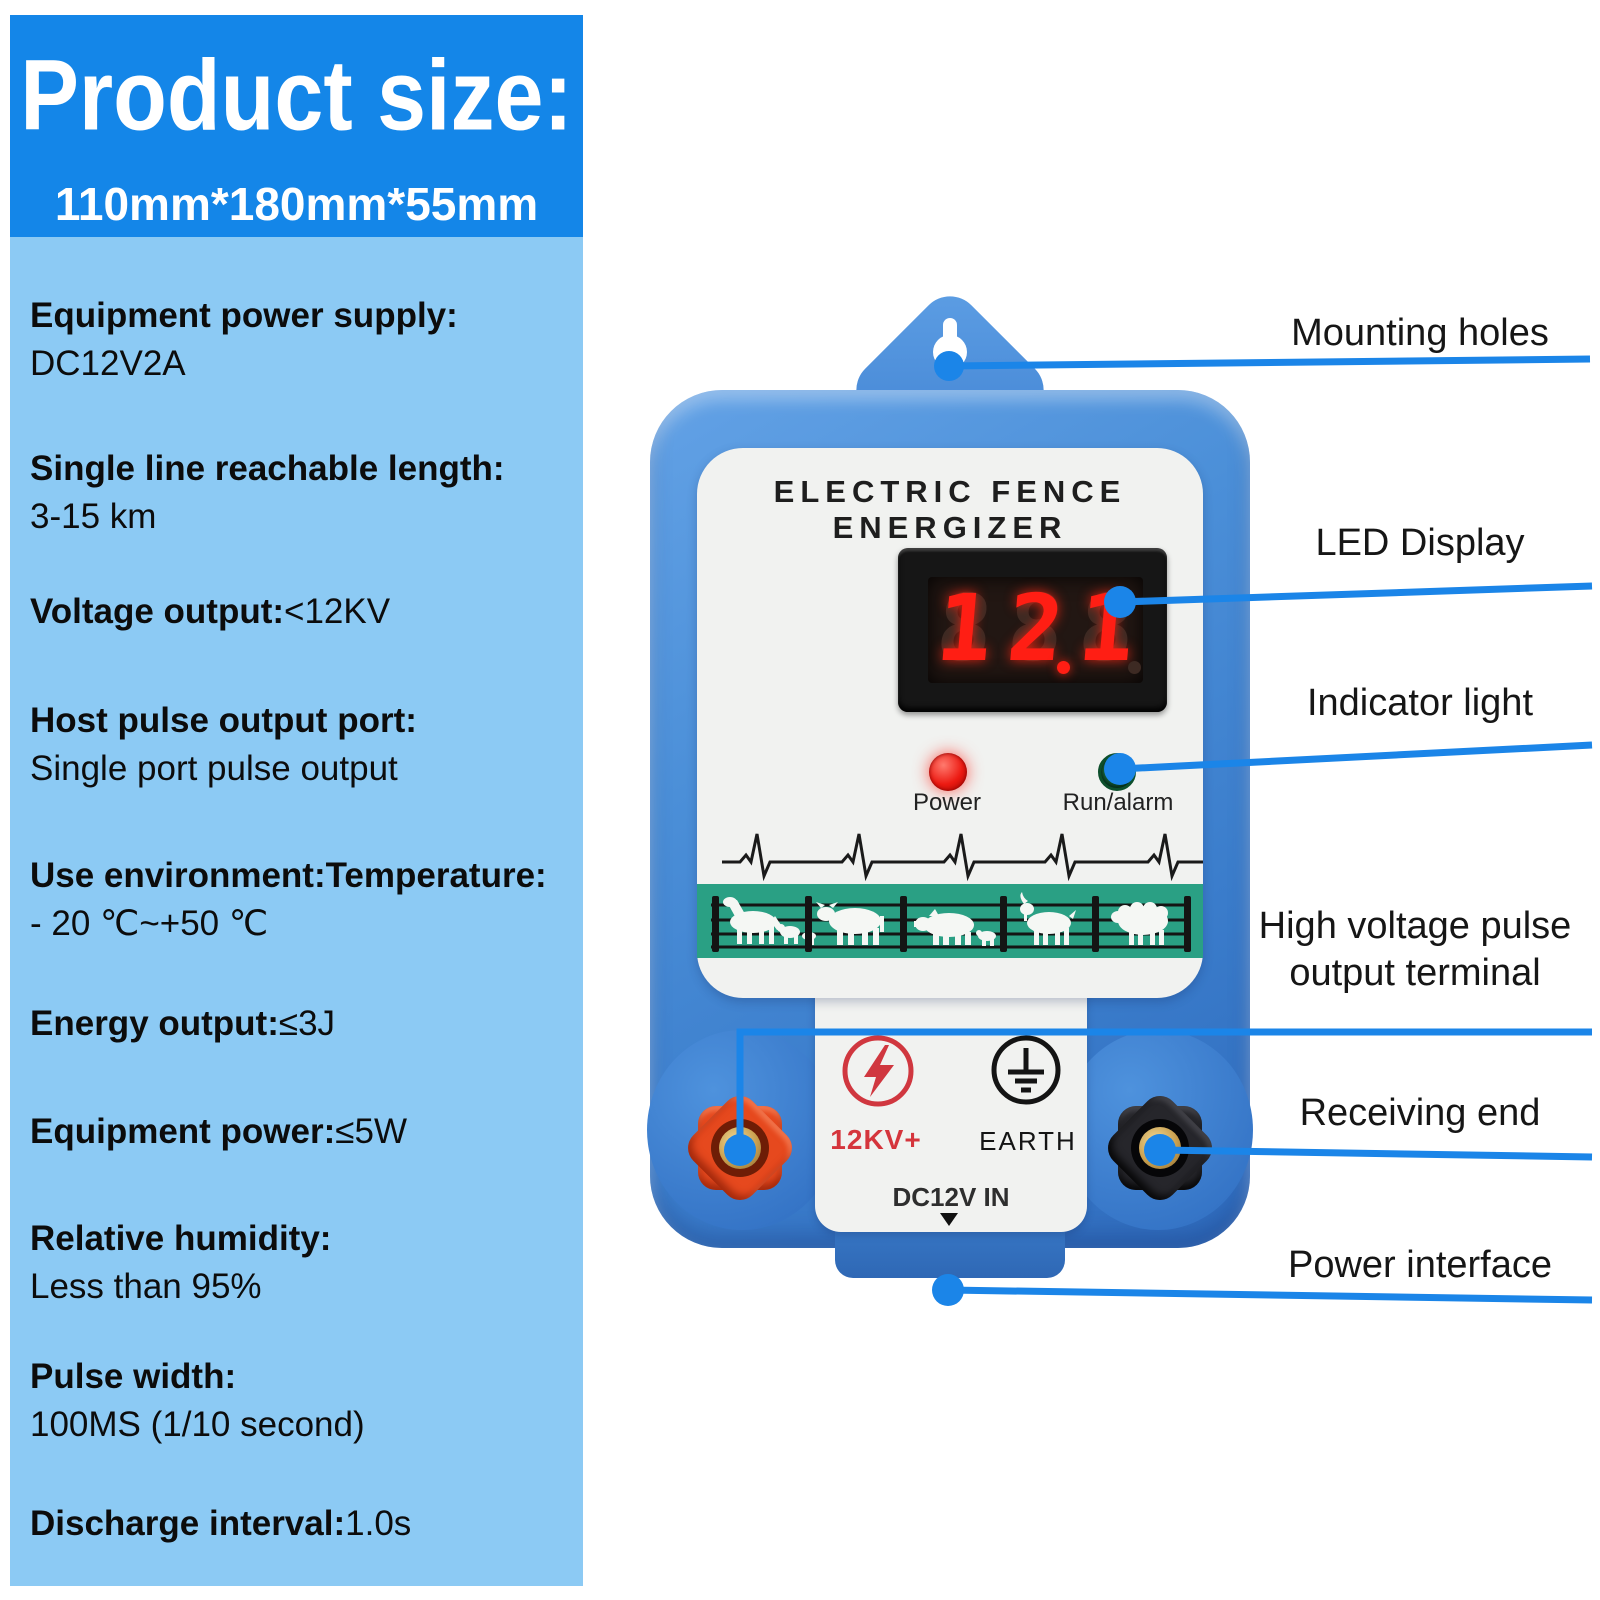 This screenshot has height=1600, width=1600. I want to click on callout-line-power-interface, so click(1270, 1295).